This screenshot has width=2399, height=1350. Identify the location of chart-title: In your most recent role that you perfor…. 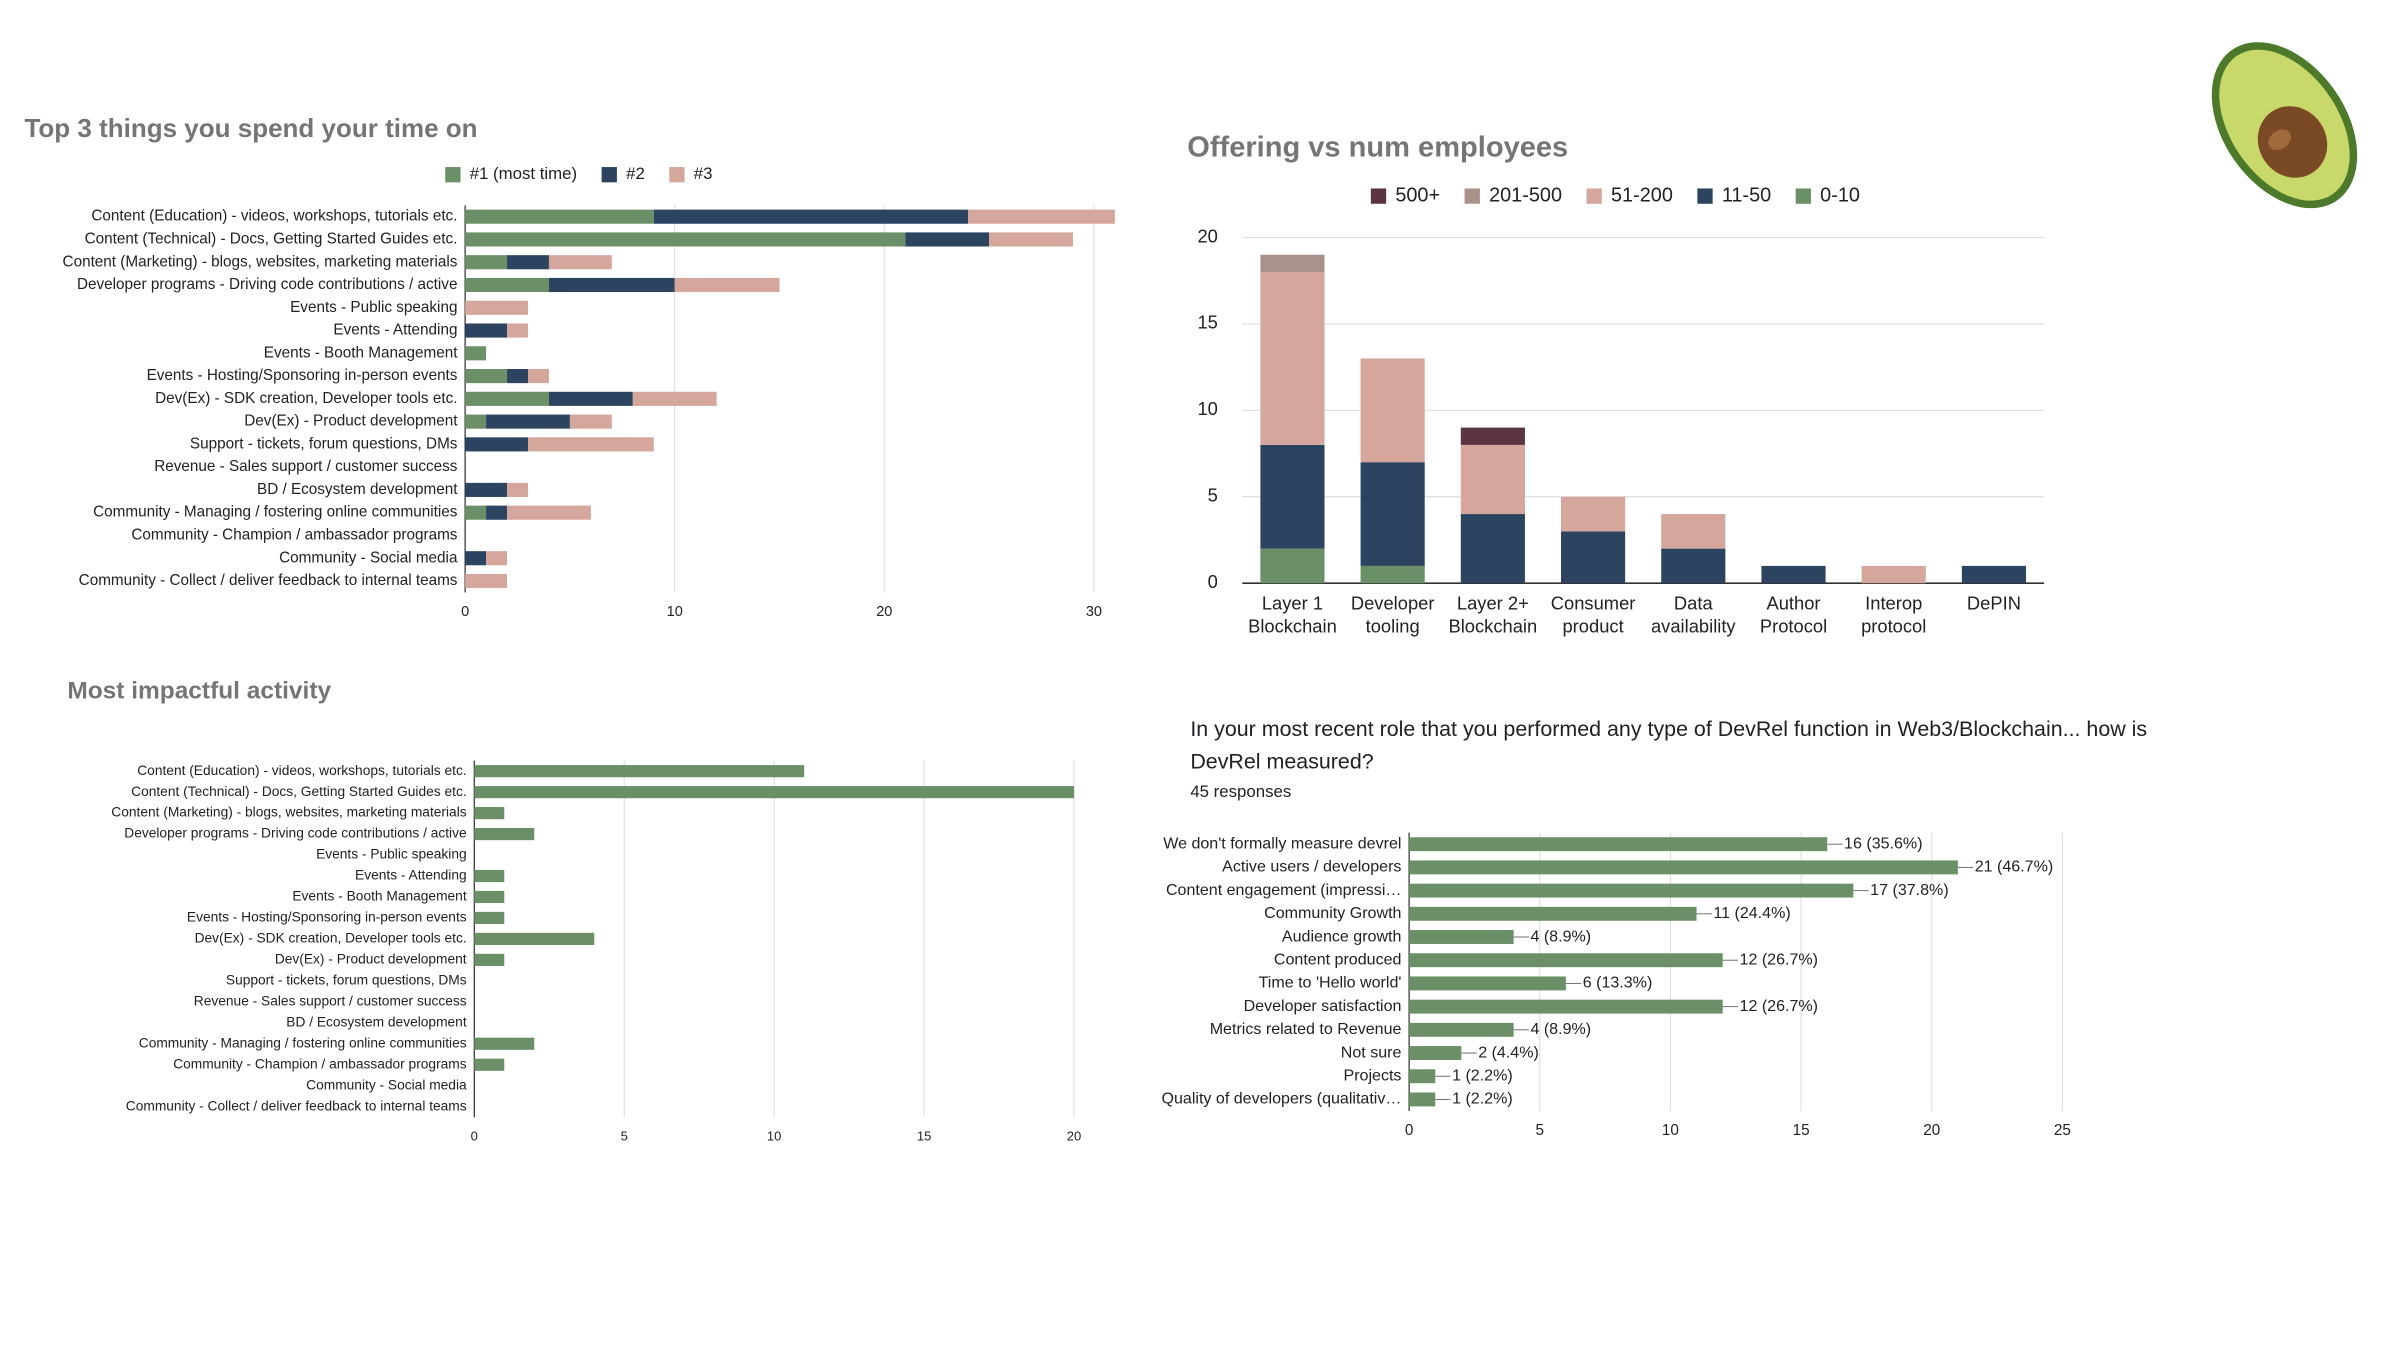
(1669, 744).